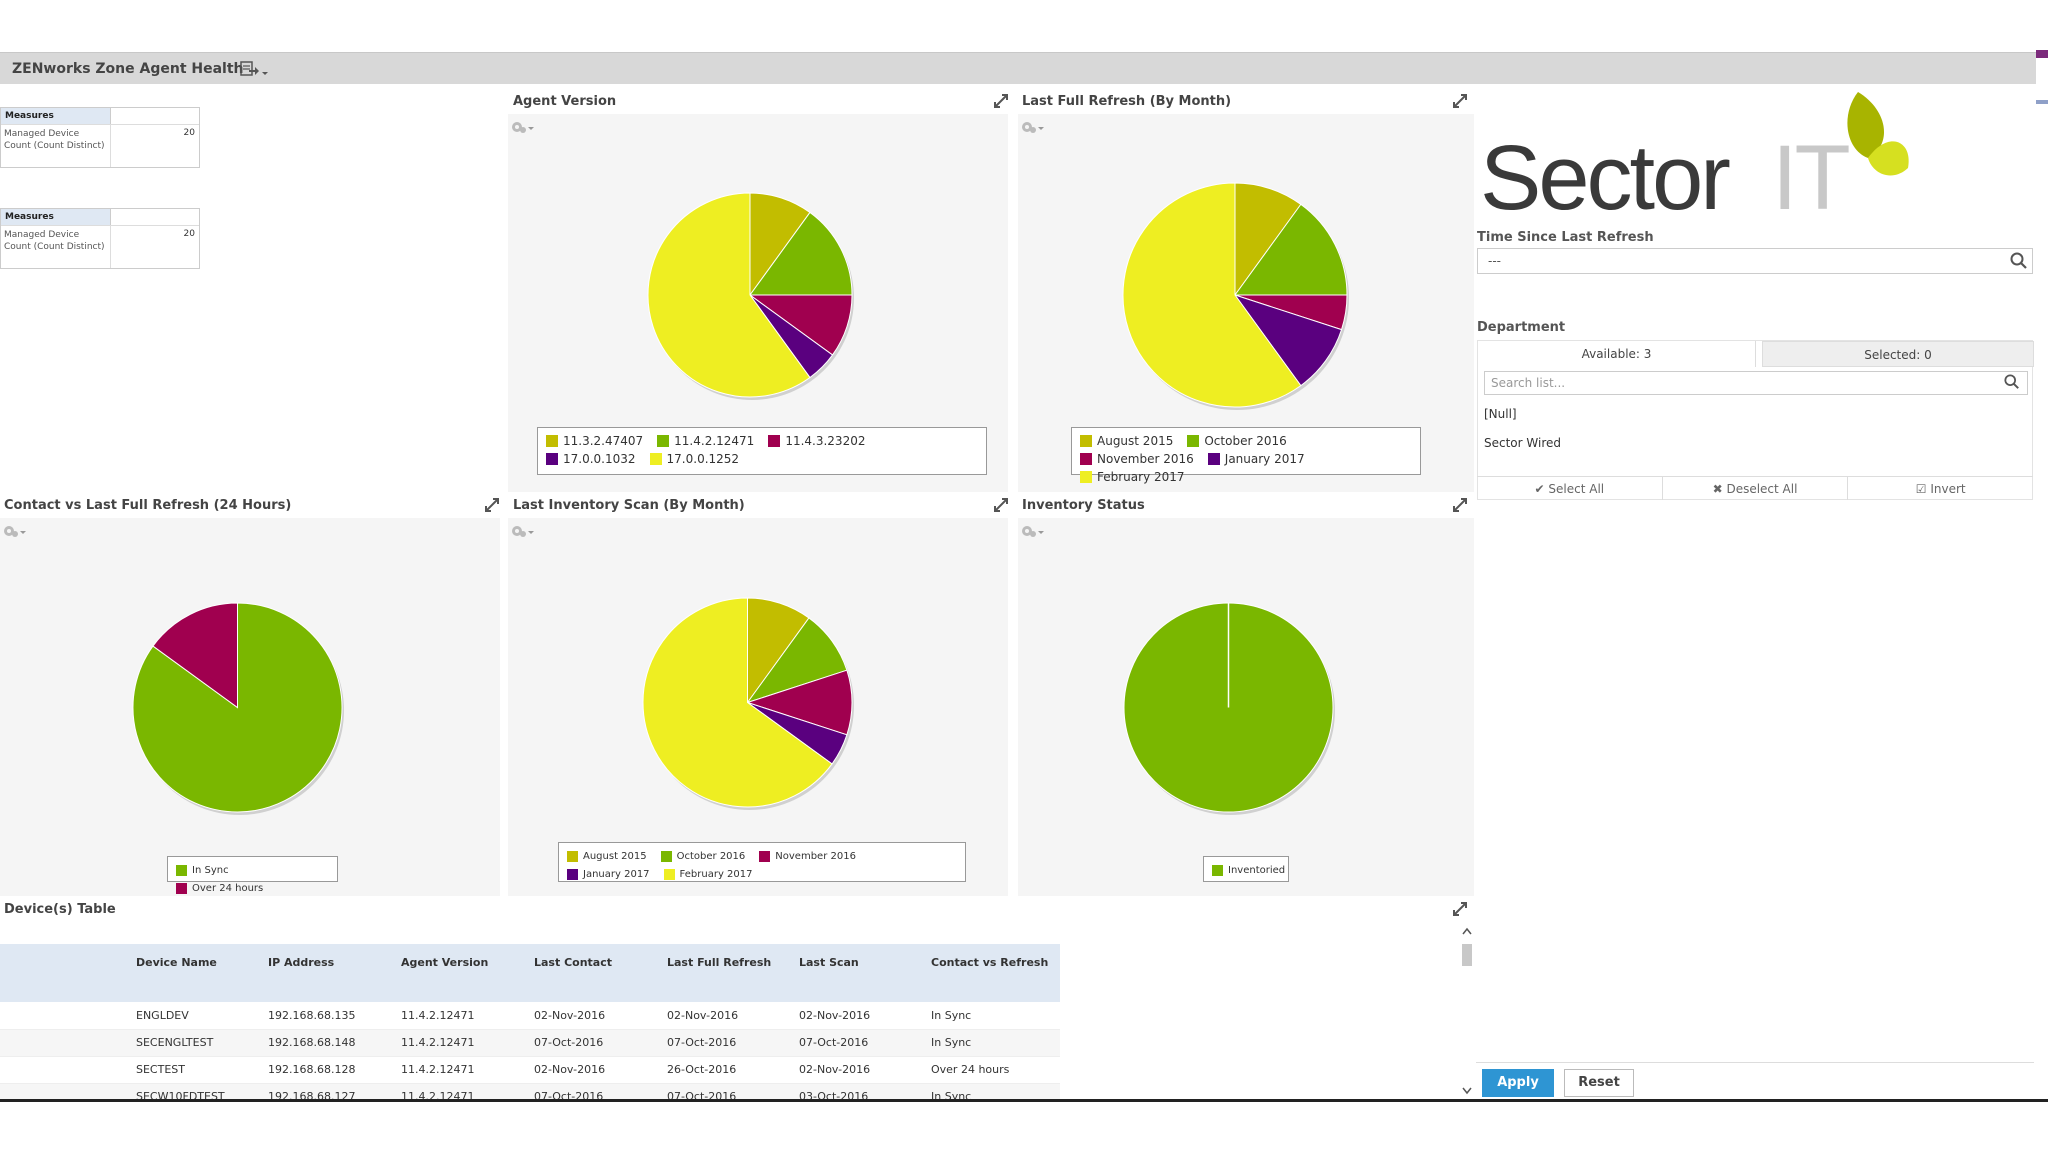 This screenshot has height=1152, width=2048. I want to click on legend-item: February 2017, so click(1132, 477).